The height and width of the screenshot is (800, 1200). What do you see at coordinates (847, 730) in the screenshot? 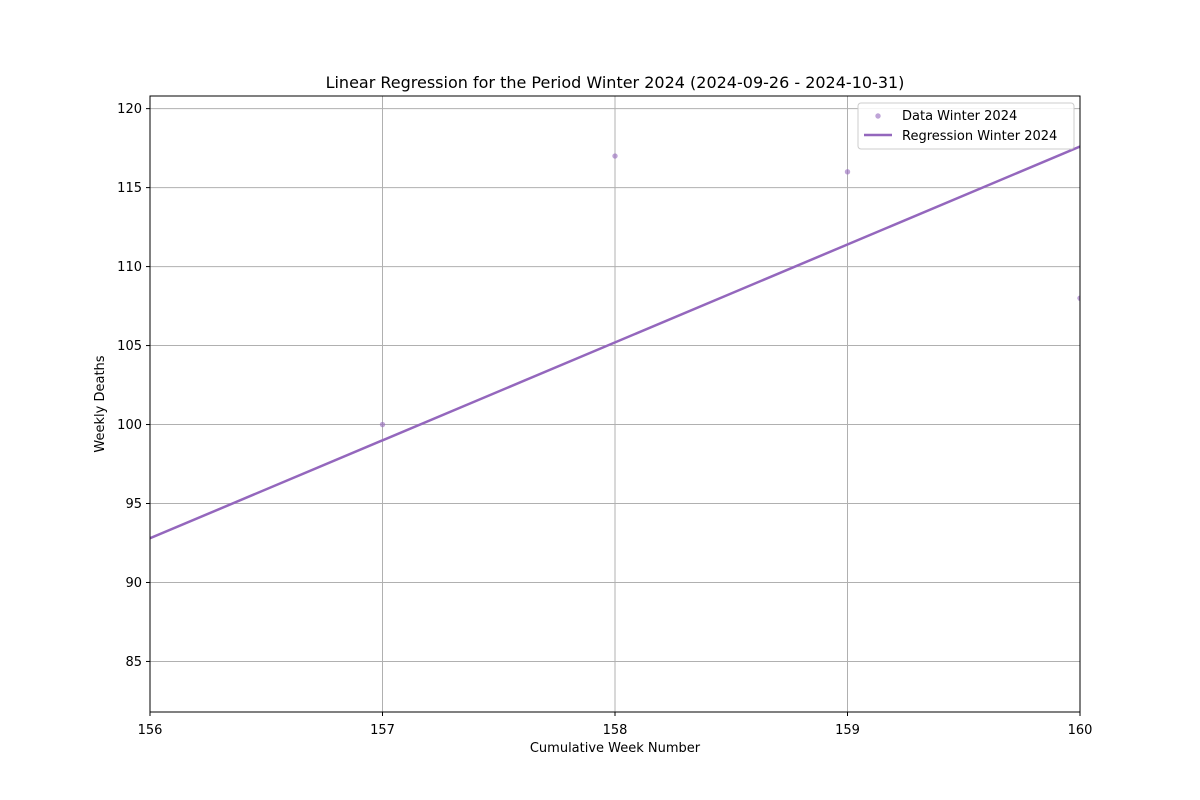
I see `x-tick-label: 159` at bounding box center [847, 730].